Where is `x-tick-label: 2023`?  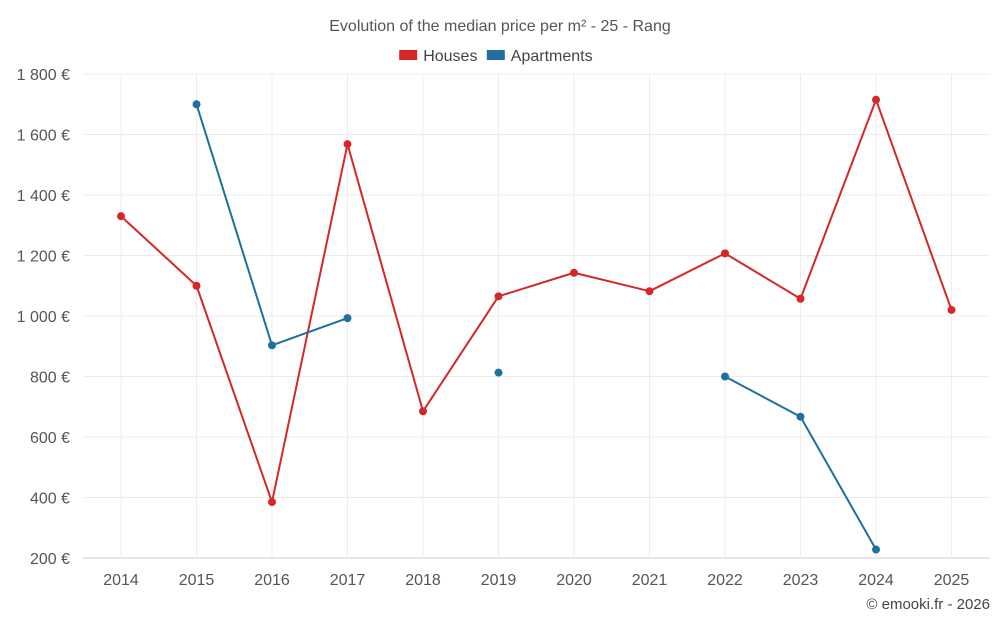
x-tick-label: 2023 is located at coordinates (801, 580).